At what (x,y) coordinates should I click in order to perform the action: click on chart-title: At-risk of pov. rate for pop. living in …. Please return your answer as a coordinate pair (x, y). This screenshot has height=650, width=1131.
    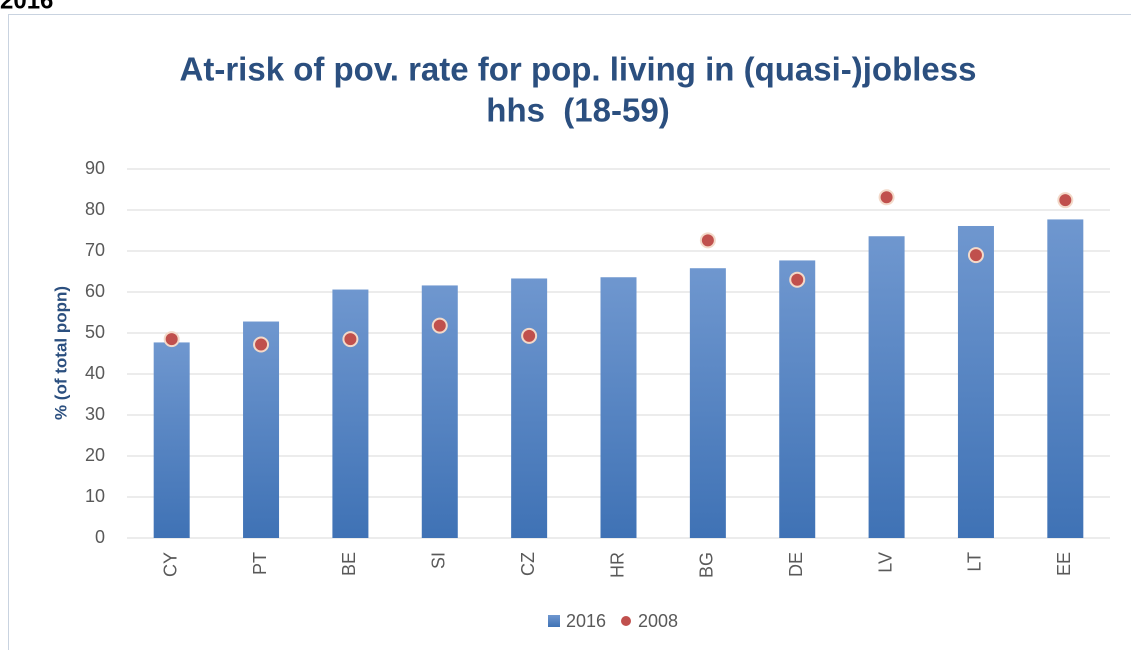
    Looking at the image, I should click on (578, 69).